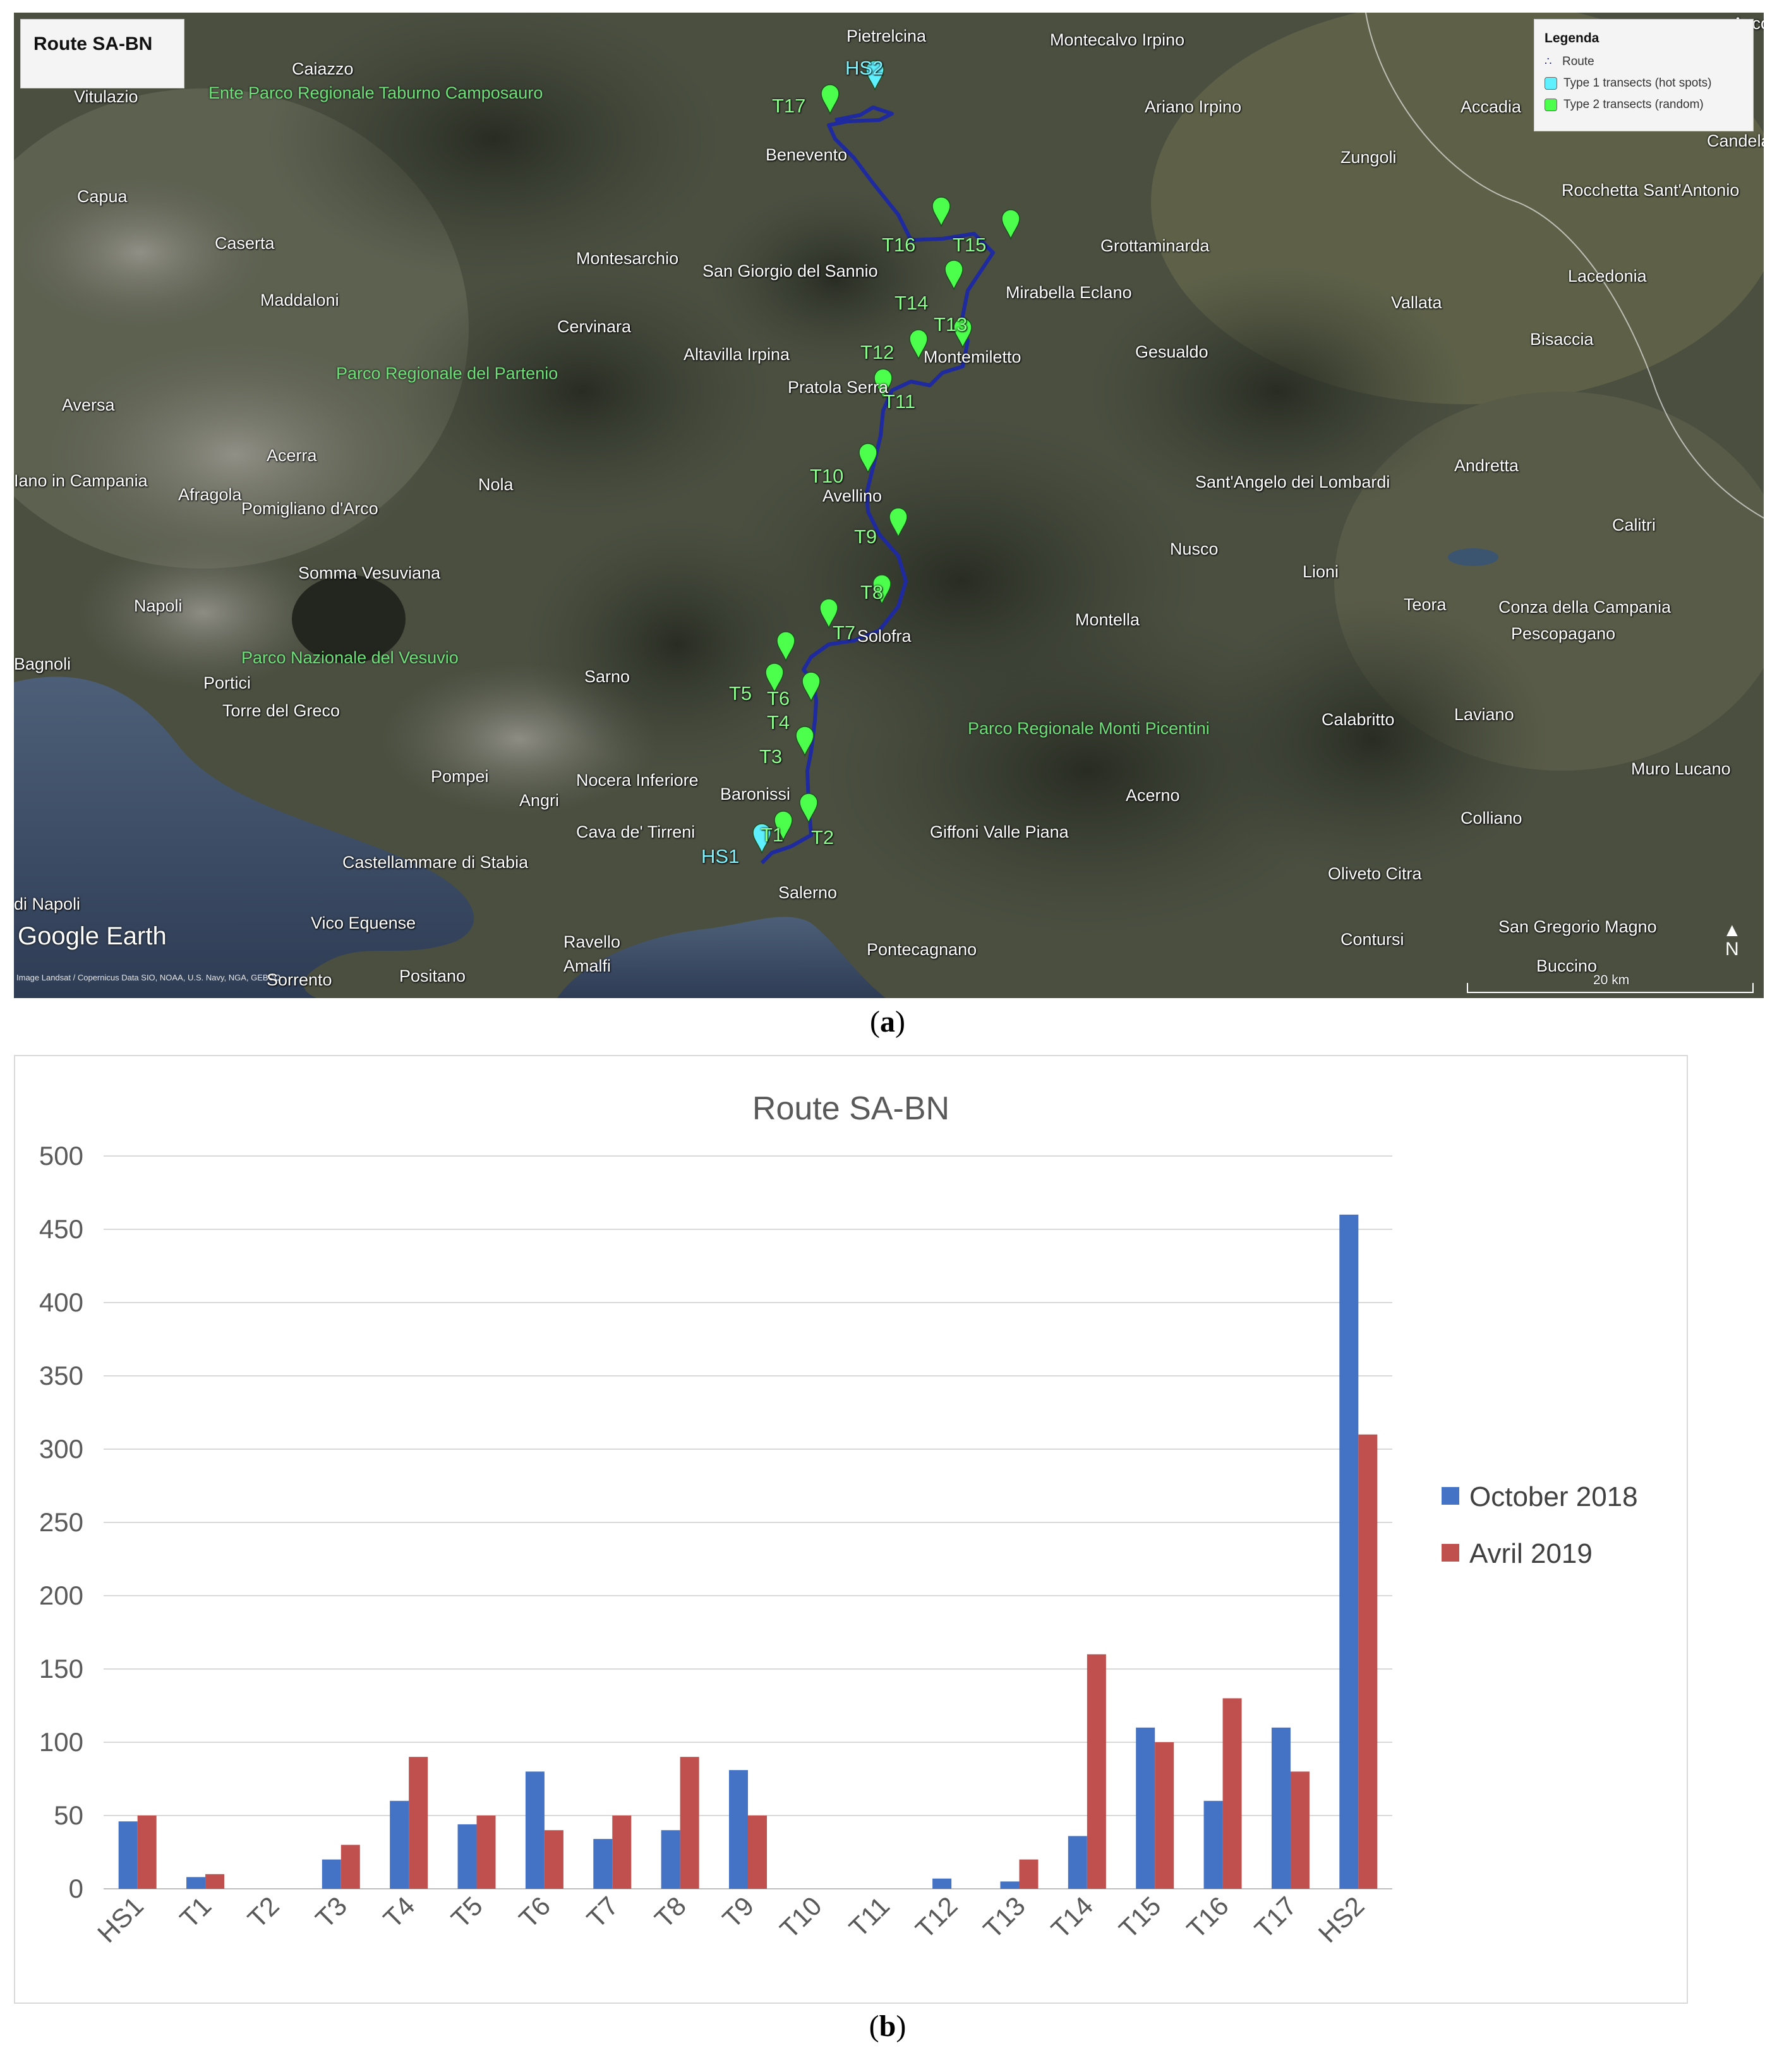 Image resolution: width=1777 pixels, height=2072 pixels. What do you see at coordinates (61, 1375) in the screenshot?
I see `y-tick-label: 350` at bounding box center [61, 1375].